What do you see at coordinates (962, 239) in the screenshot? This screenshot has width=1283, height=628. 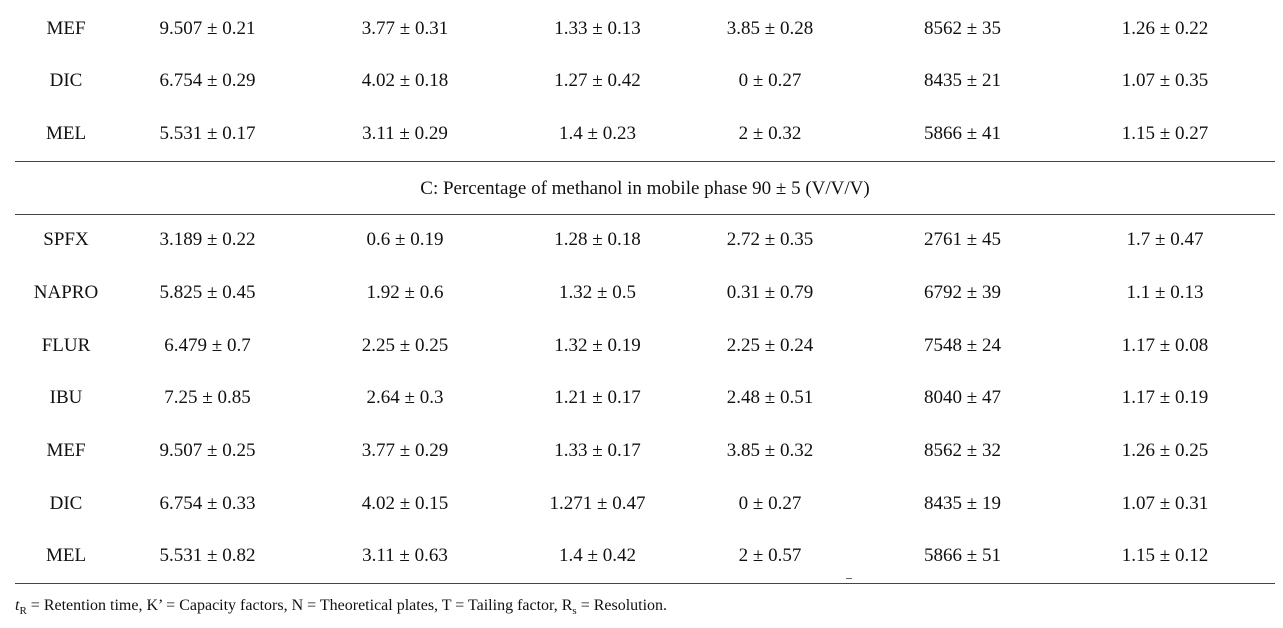 I see `cell-n: 2761 ± 45` at bounding box center [962, 239].